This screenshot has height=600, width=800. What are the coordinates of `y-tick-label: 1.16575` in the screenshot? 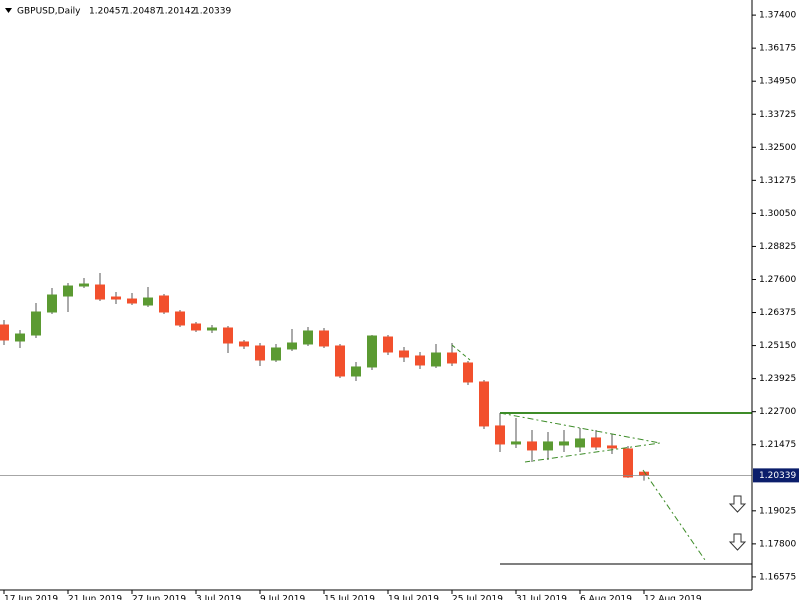 It's located at (777, 577).